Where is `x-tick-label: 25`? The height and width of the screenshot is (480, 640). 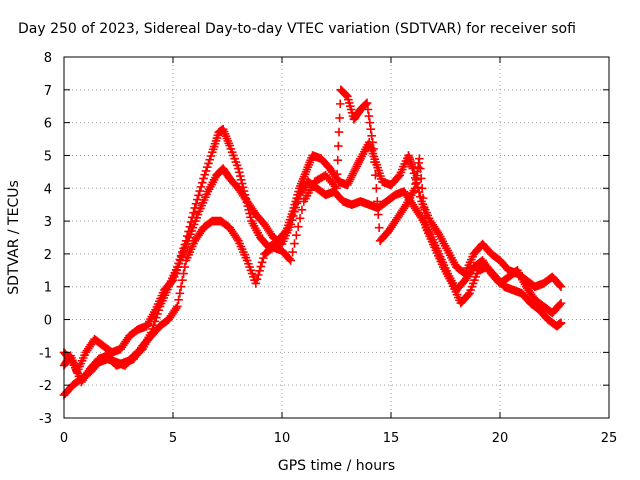
x-tick-label: 25 is located at coordinates (609, 438).